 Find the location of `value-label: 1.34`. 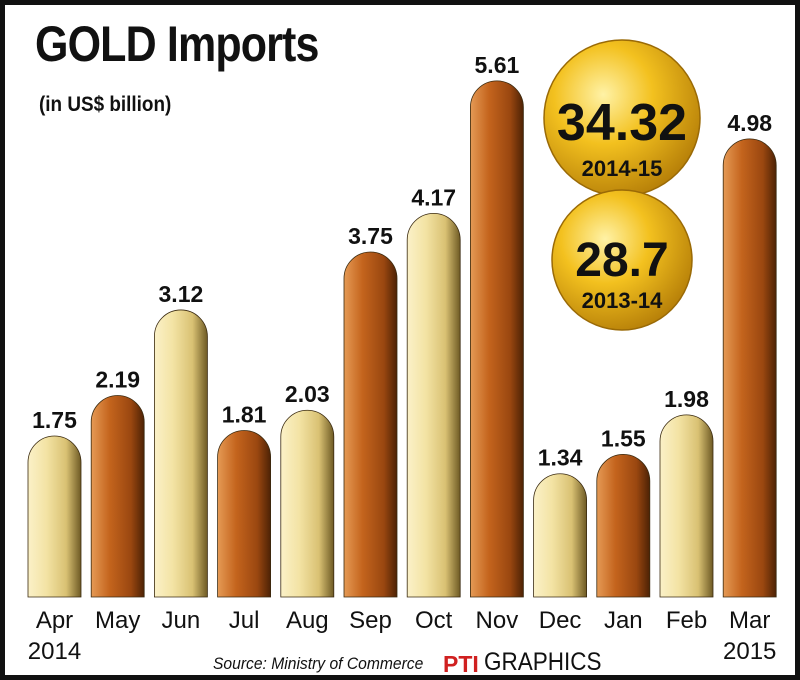

value-label: 1.34 is located at coordinates (560, 458).